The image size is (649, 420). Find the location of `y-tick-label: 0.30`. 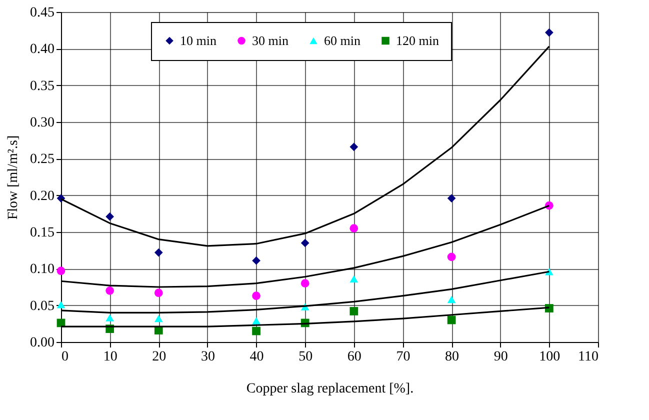

y-tick-label: 0.30 is located at coordinates (42, 123).